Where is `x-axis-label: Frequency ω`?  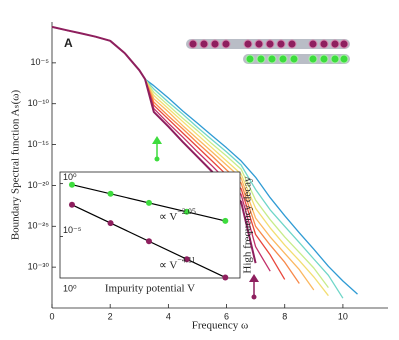 x-axis-label: Frequency ω is located at coordinates (220, 326).